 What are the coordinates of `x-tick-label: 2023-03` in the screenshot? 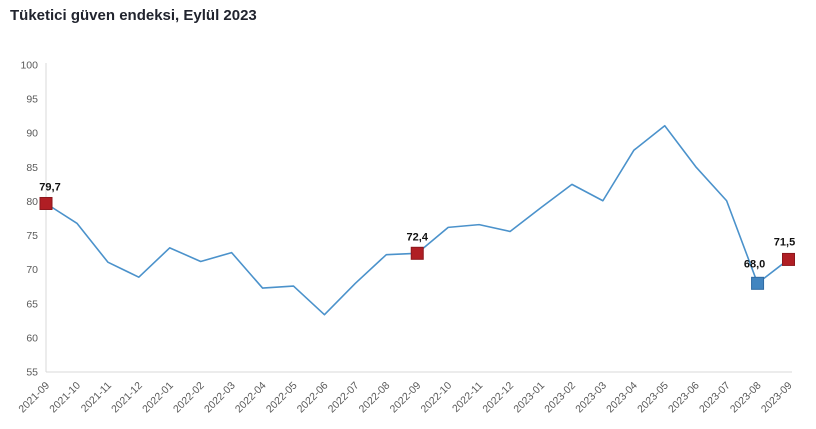 It's located at (591, 398).